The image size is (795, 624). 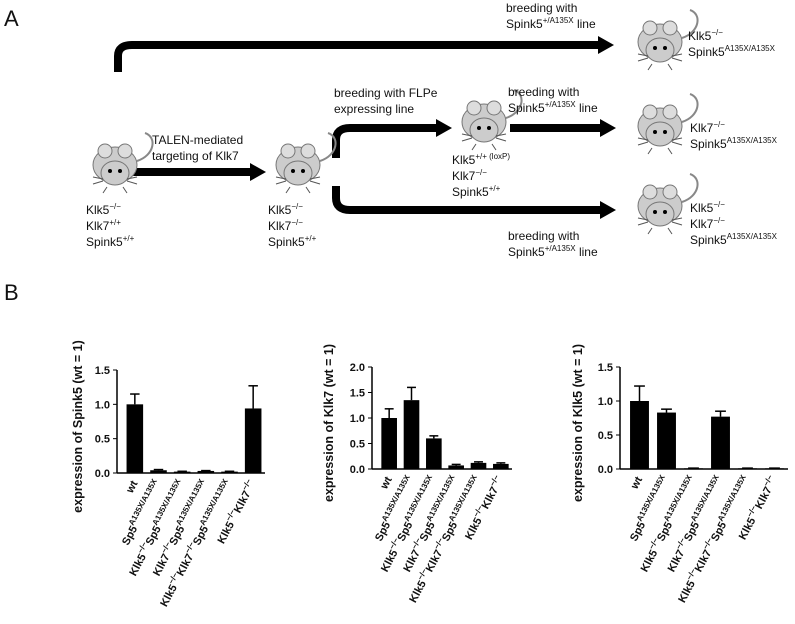 I want to click on arrow-label: Spink5+/A135X​ line, so click(x=551, y=23).